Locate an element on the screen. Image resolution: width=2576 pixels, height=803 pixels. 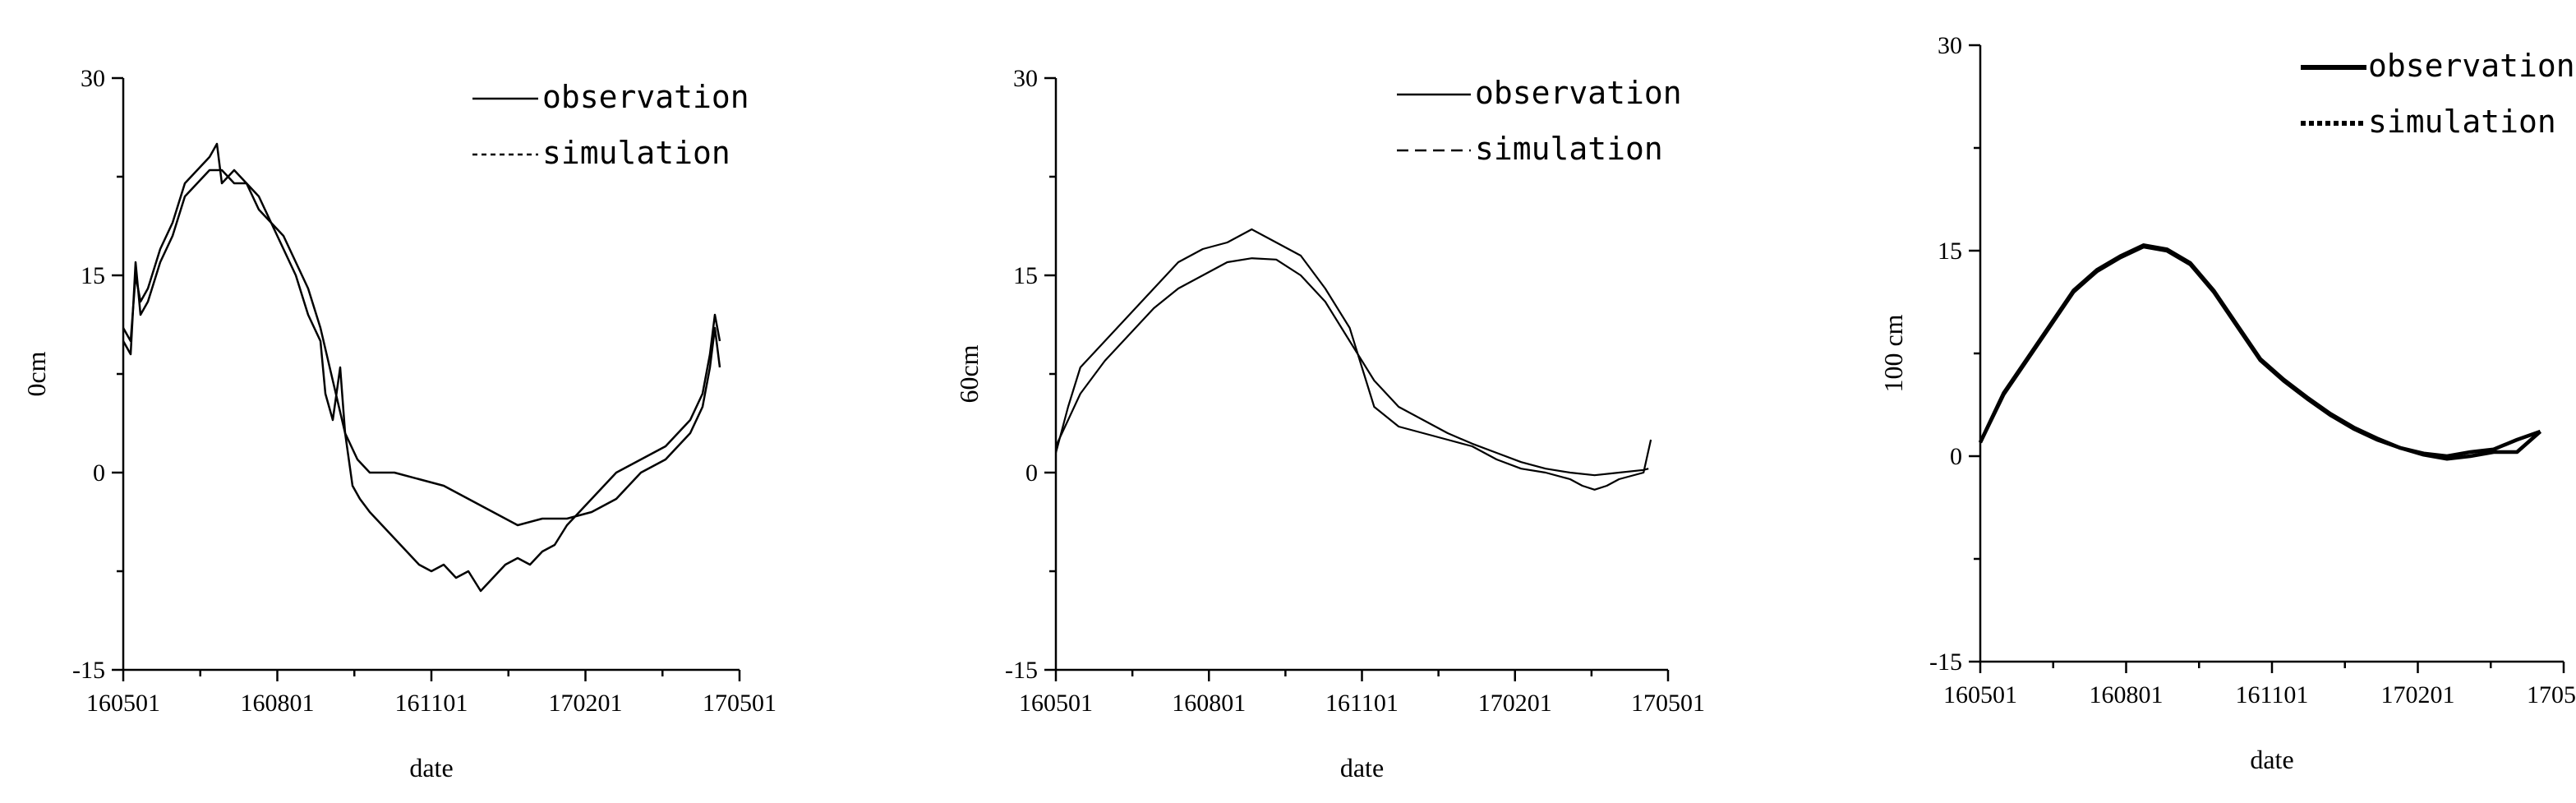
y-axis-label: 0cm is located at coordinates (36, 373).